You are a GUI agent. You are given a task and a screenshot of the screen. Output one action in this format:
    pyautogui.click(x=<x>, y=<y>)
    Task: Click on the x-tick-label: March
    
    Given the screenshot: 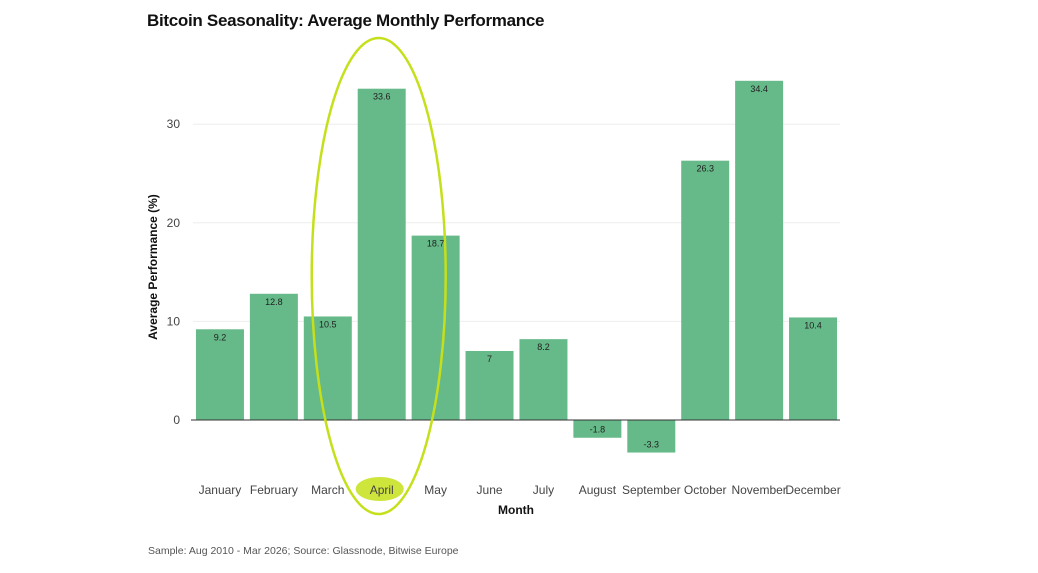 What is the action you would take?
    pyautogui.click(x=327, y=490)
    